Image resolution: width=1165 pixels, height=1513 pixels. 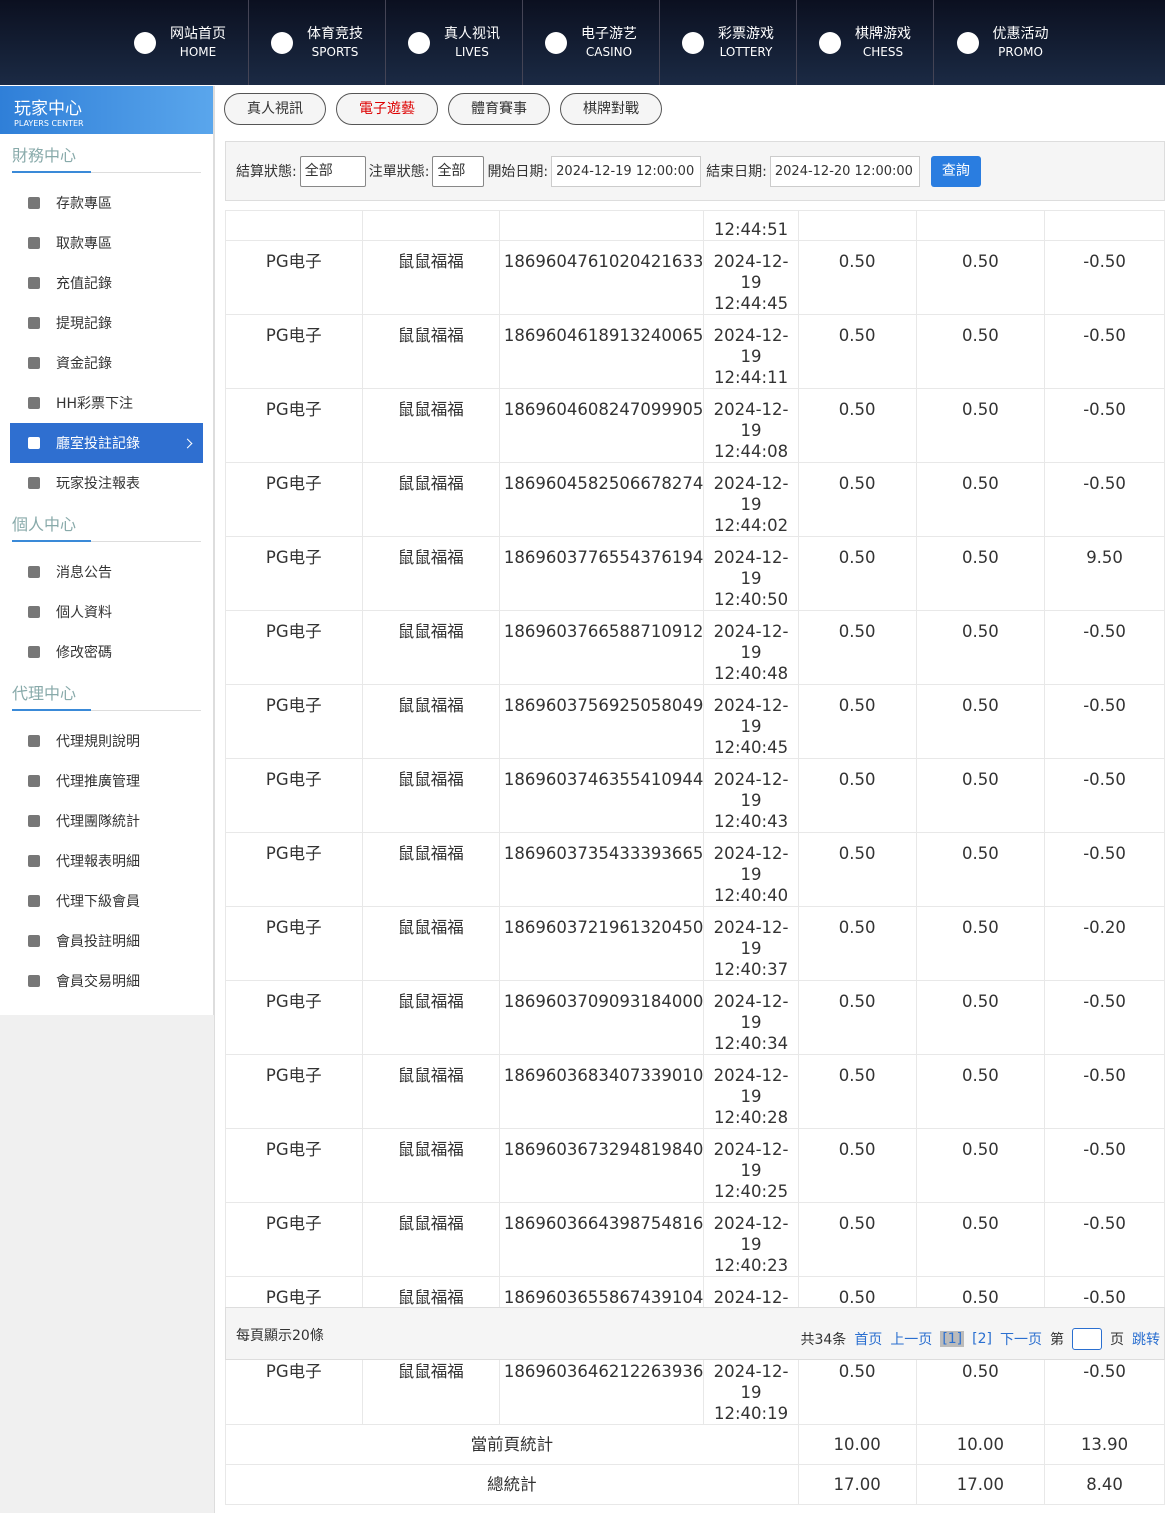 What do you see at coordinates (1146, 1340) in the screenshot?
I see `jump-link: 跳转` at bounding box center [1146, 1340].